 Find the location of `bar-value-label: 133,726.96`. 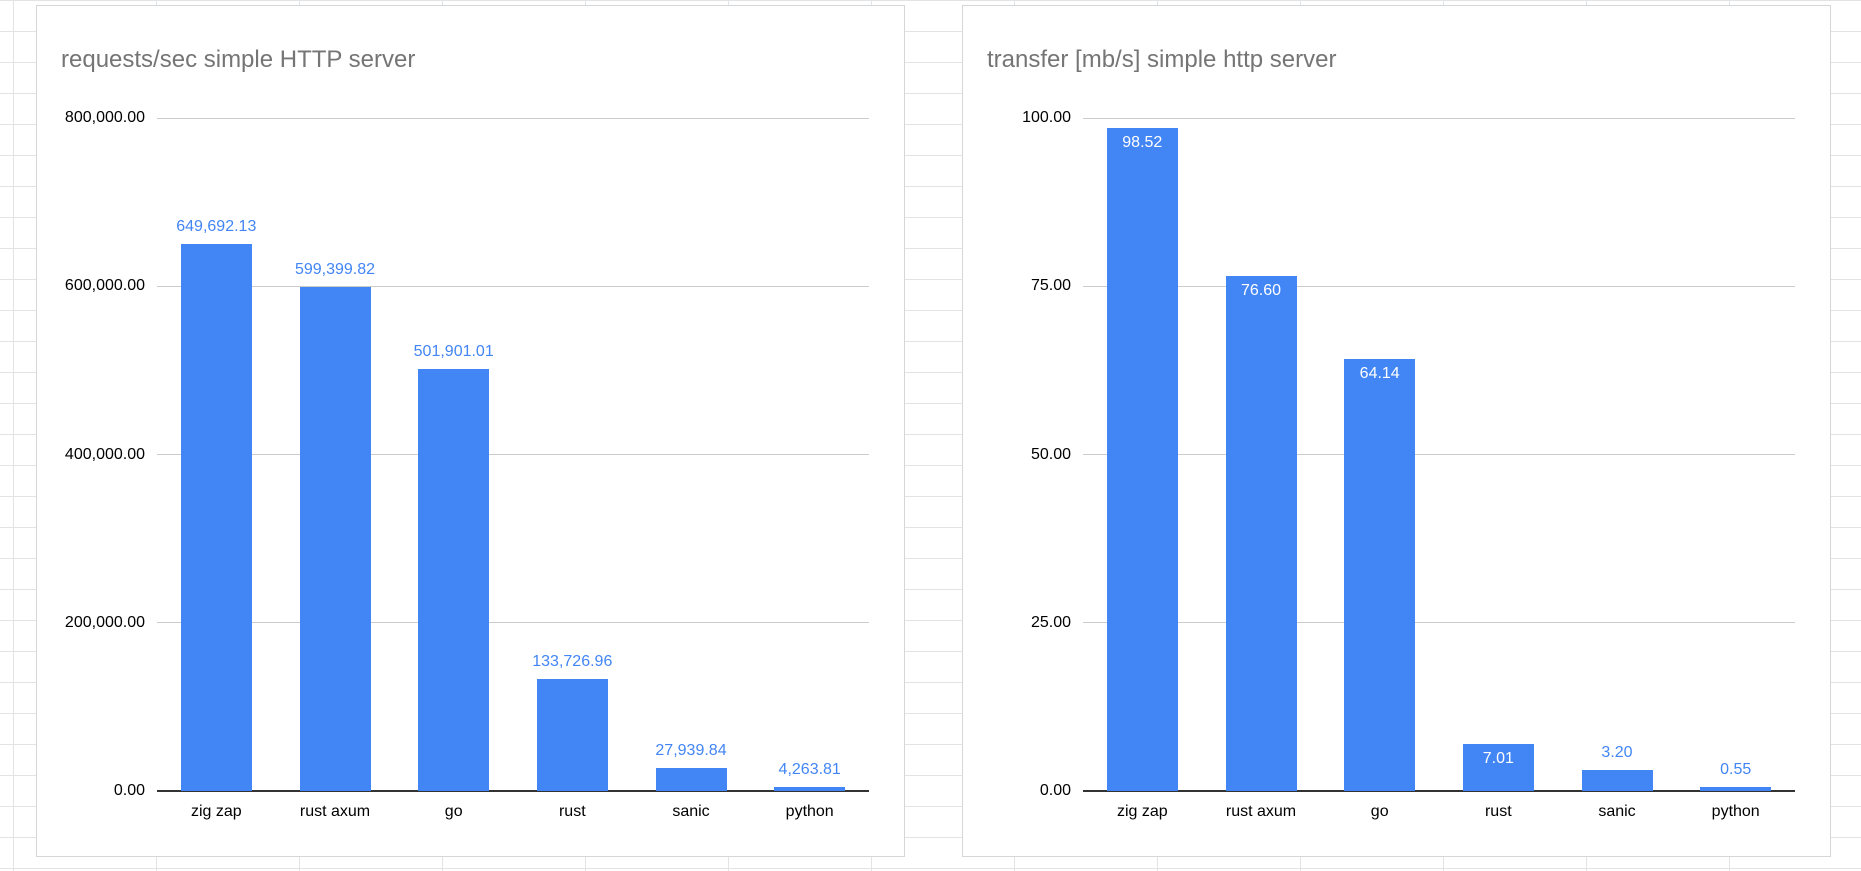

bar-value-label: 133,726.96 is located at coordinates (572, 661).